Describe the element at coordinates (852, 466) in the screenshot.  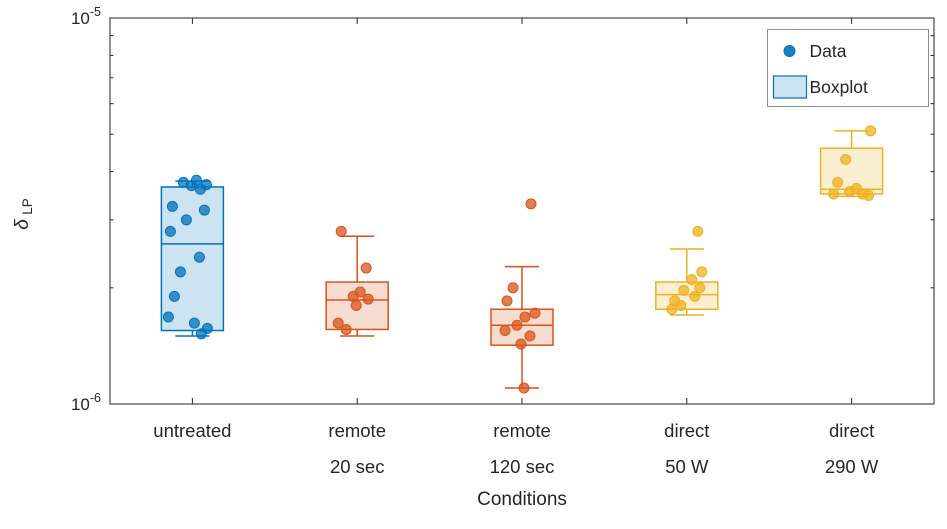
I see `x-tick-label: 290 W` at that location.